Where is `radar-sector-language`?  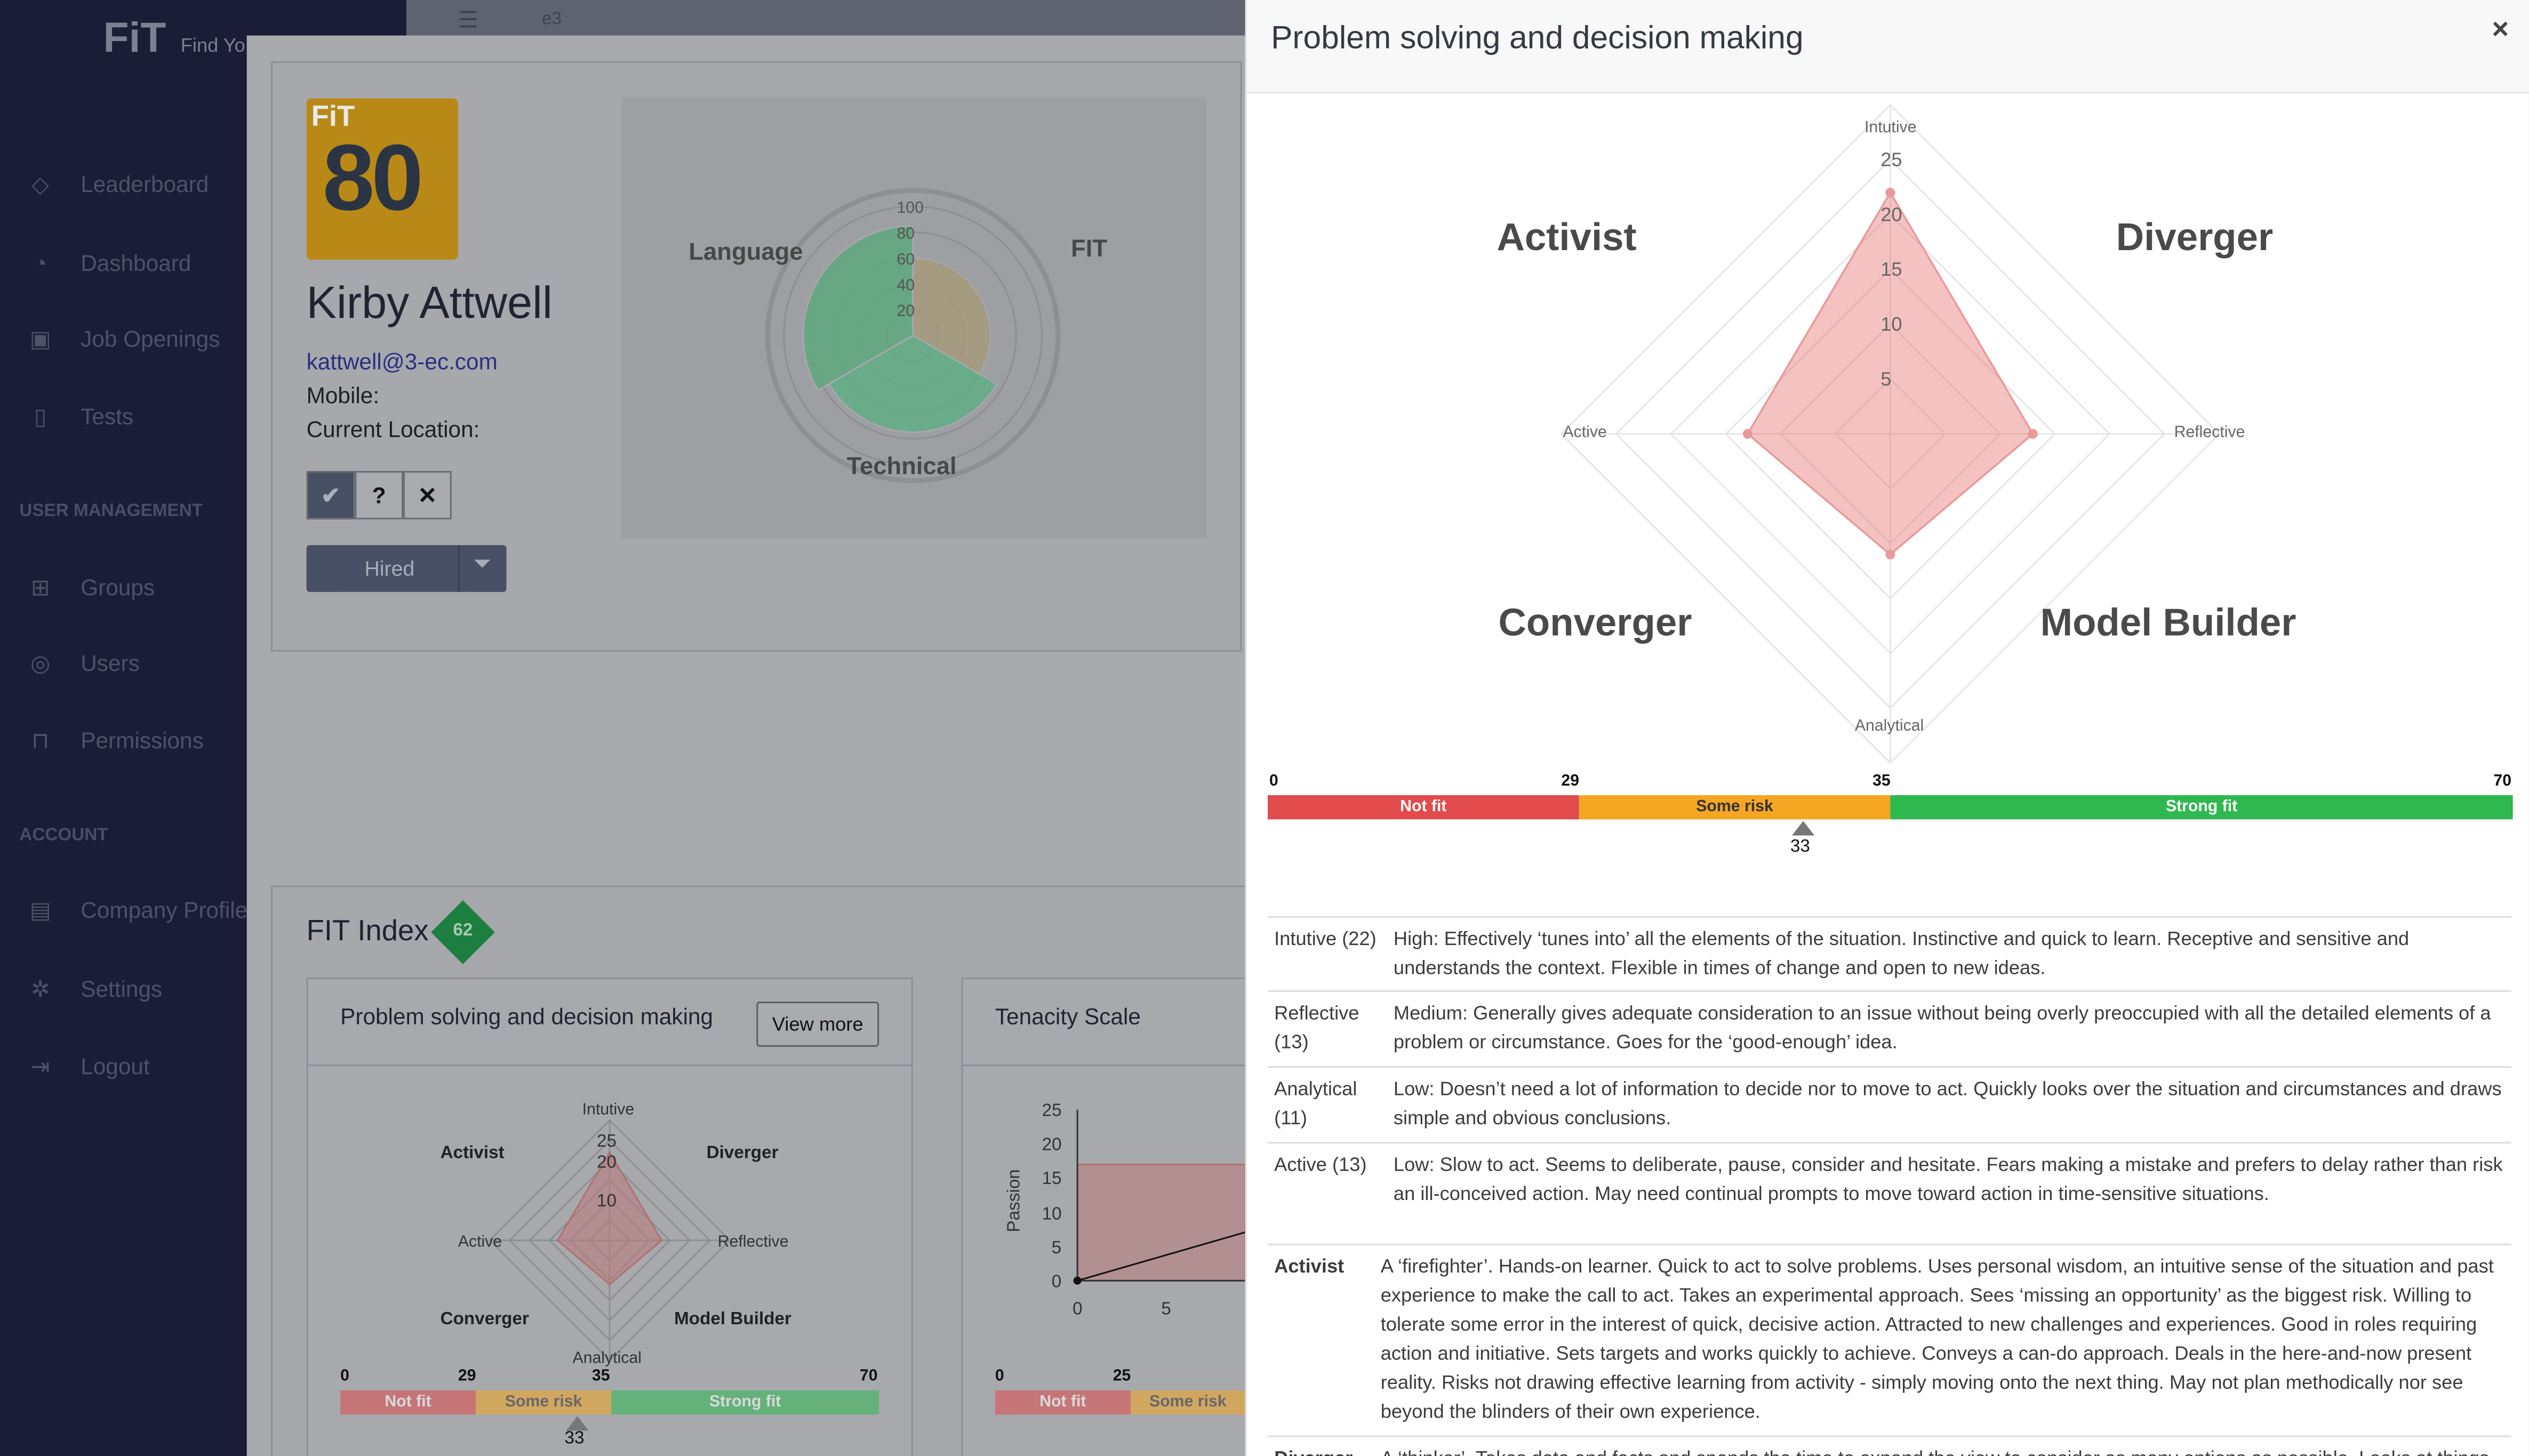 radar-sector-language is located at coordinates (858, 308).